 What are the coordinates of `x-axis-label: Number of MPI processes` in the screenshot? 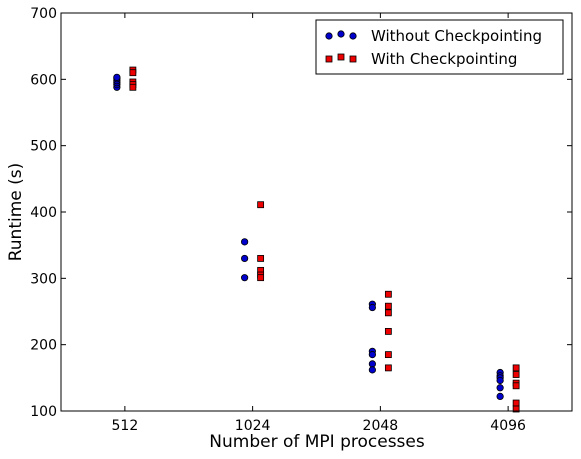 It's located at (317, 442).